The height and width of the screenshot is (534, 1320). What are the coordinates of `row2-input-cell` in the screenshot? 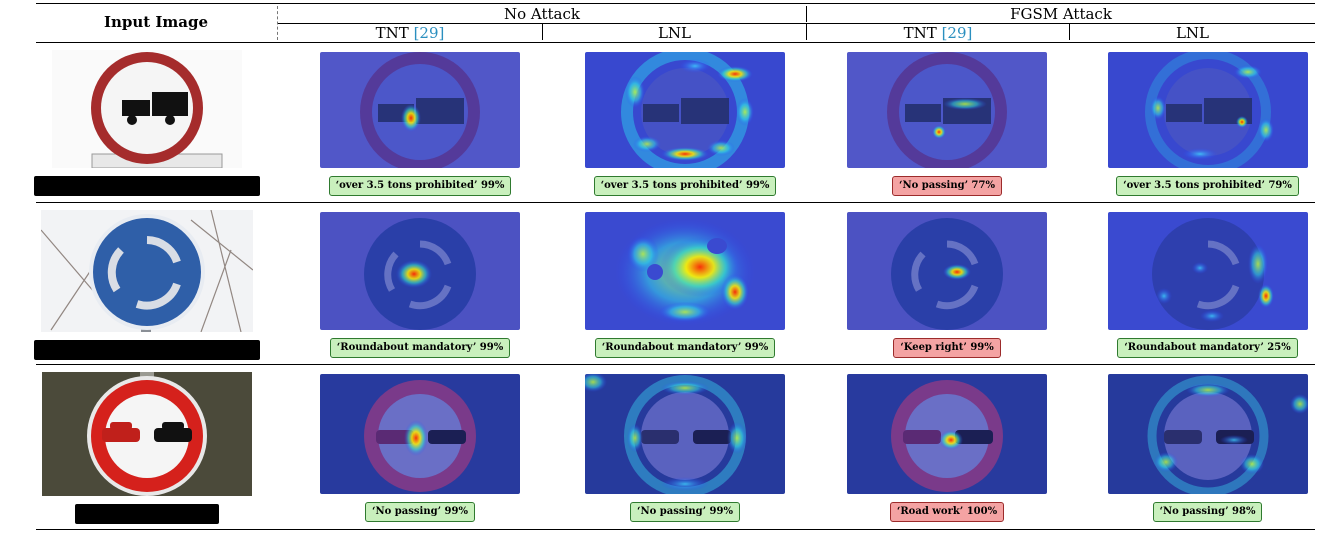 It's located at (147, 284).